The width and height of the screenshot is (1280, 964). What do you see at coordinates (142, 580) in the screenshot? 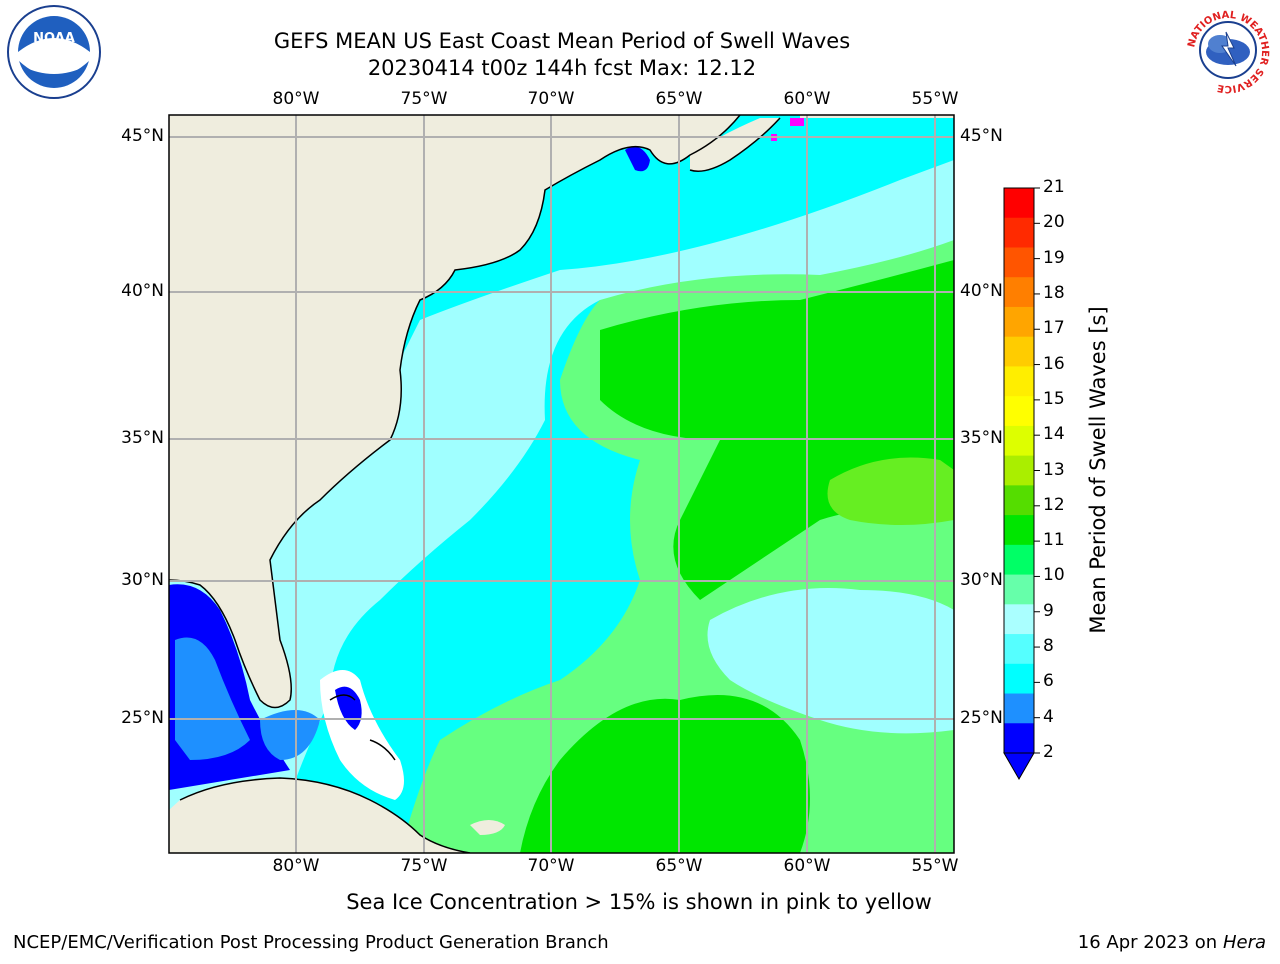
I see `lat-label-left: 30°N` at bounding box center [142, 580].